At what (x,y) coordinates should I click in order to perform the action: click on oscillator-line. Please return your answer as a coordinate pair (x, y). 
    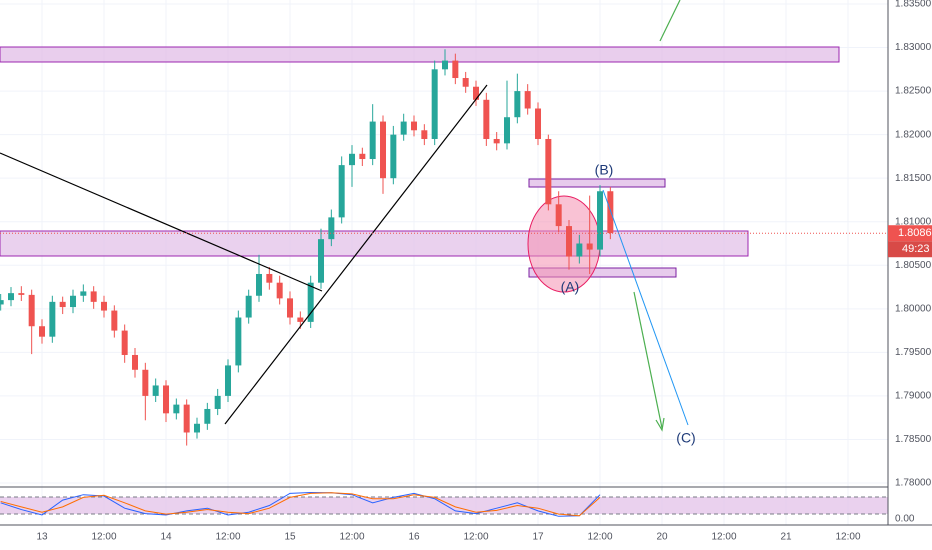
    Looking at the image, I should click on (300, 504).